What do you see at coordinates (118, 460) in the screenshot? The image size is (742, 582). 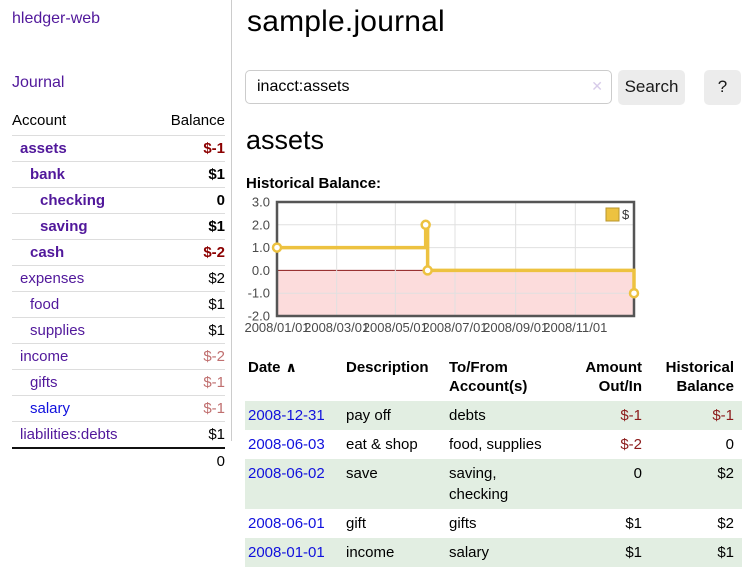 I see `accounts-total-row: 0` at bounding box center [118, 460].